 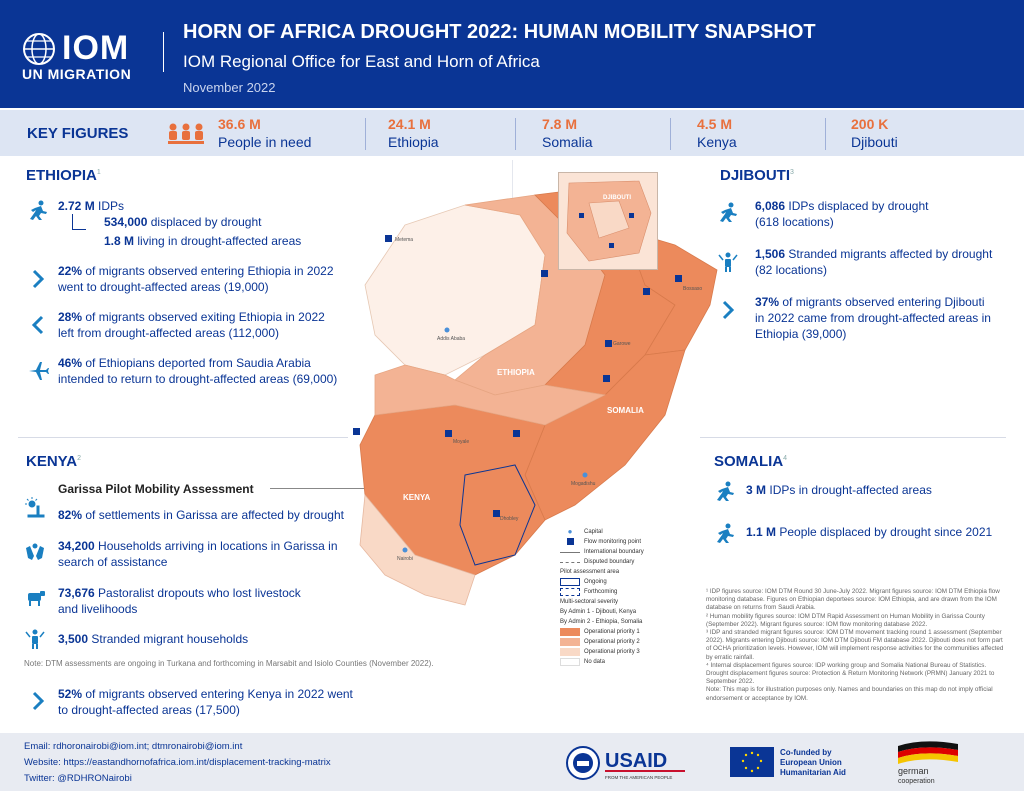 What do you see at coordinates (54, 461) in the screenshot?
I see `kenya-section-title: KENYA2` at bounding box center [54, 461].